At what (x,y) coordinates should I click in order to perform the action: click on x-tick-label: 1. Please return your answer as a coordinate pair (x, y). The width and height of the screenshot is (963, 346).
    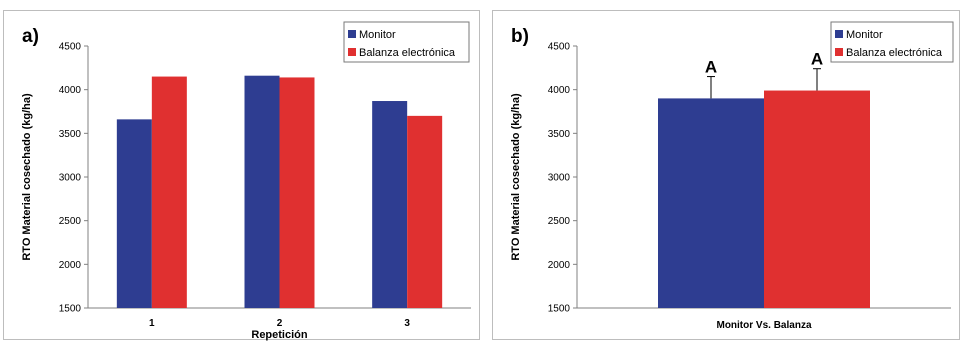
    Looking at the image, I should click on (152, 323).